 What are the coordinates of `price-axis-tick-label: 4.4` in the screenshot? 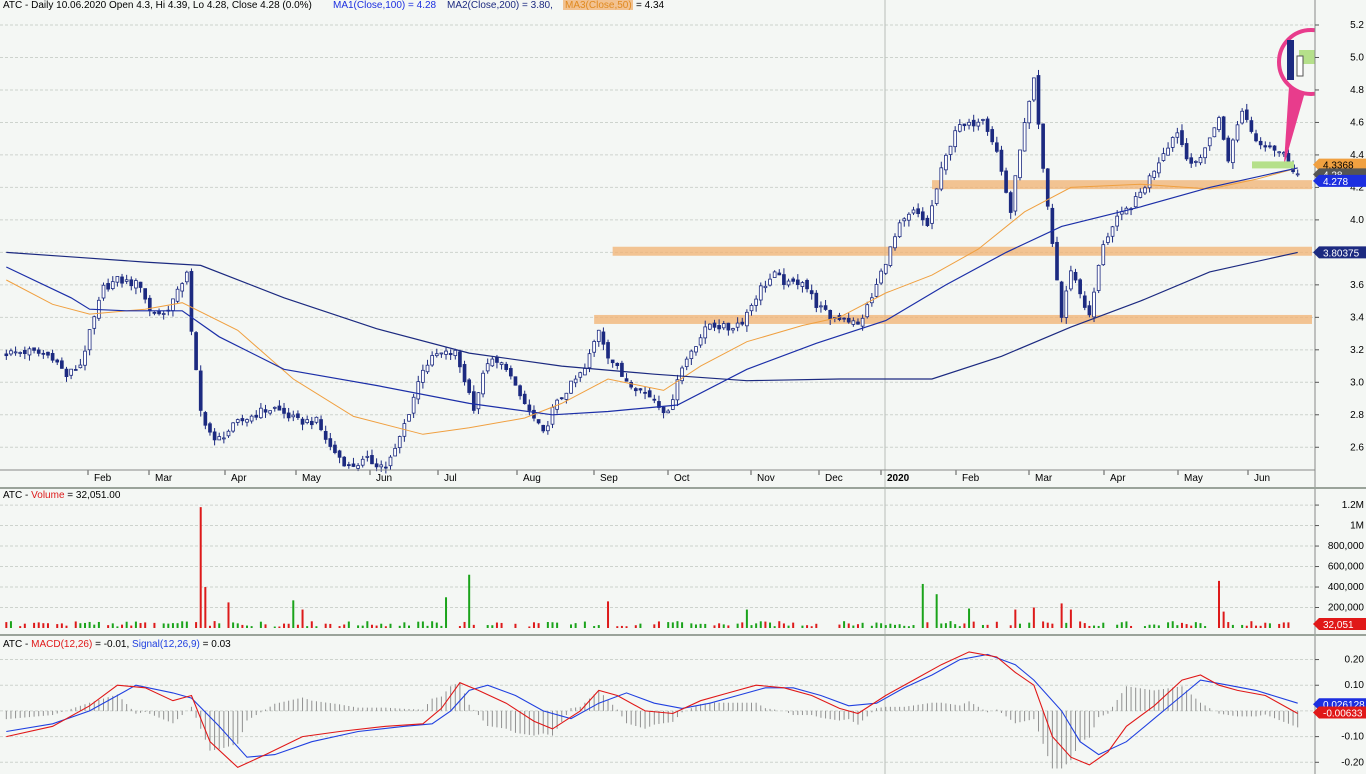 It's located at (1357, 155).